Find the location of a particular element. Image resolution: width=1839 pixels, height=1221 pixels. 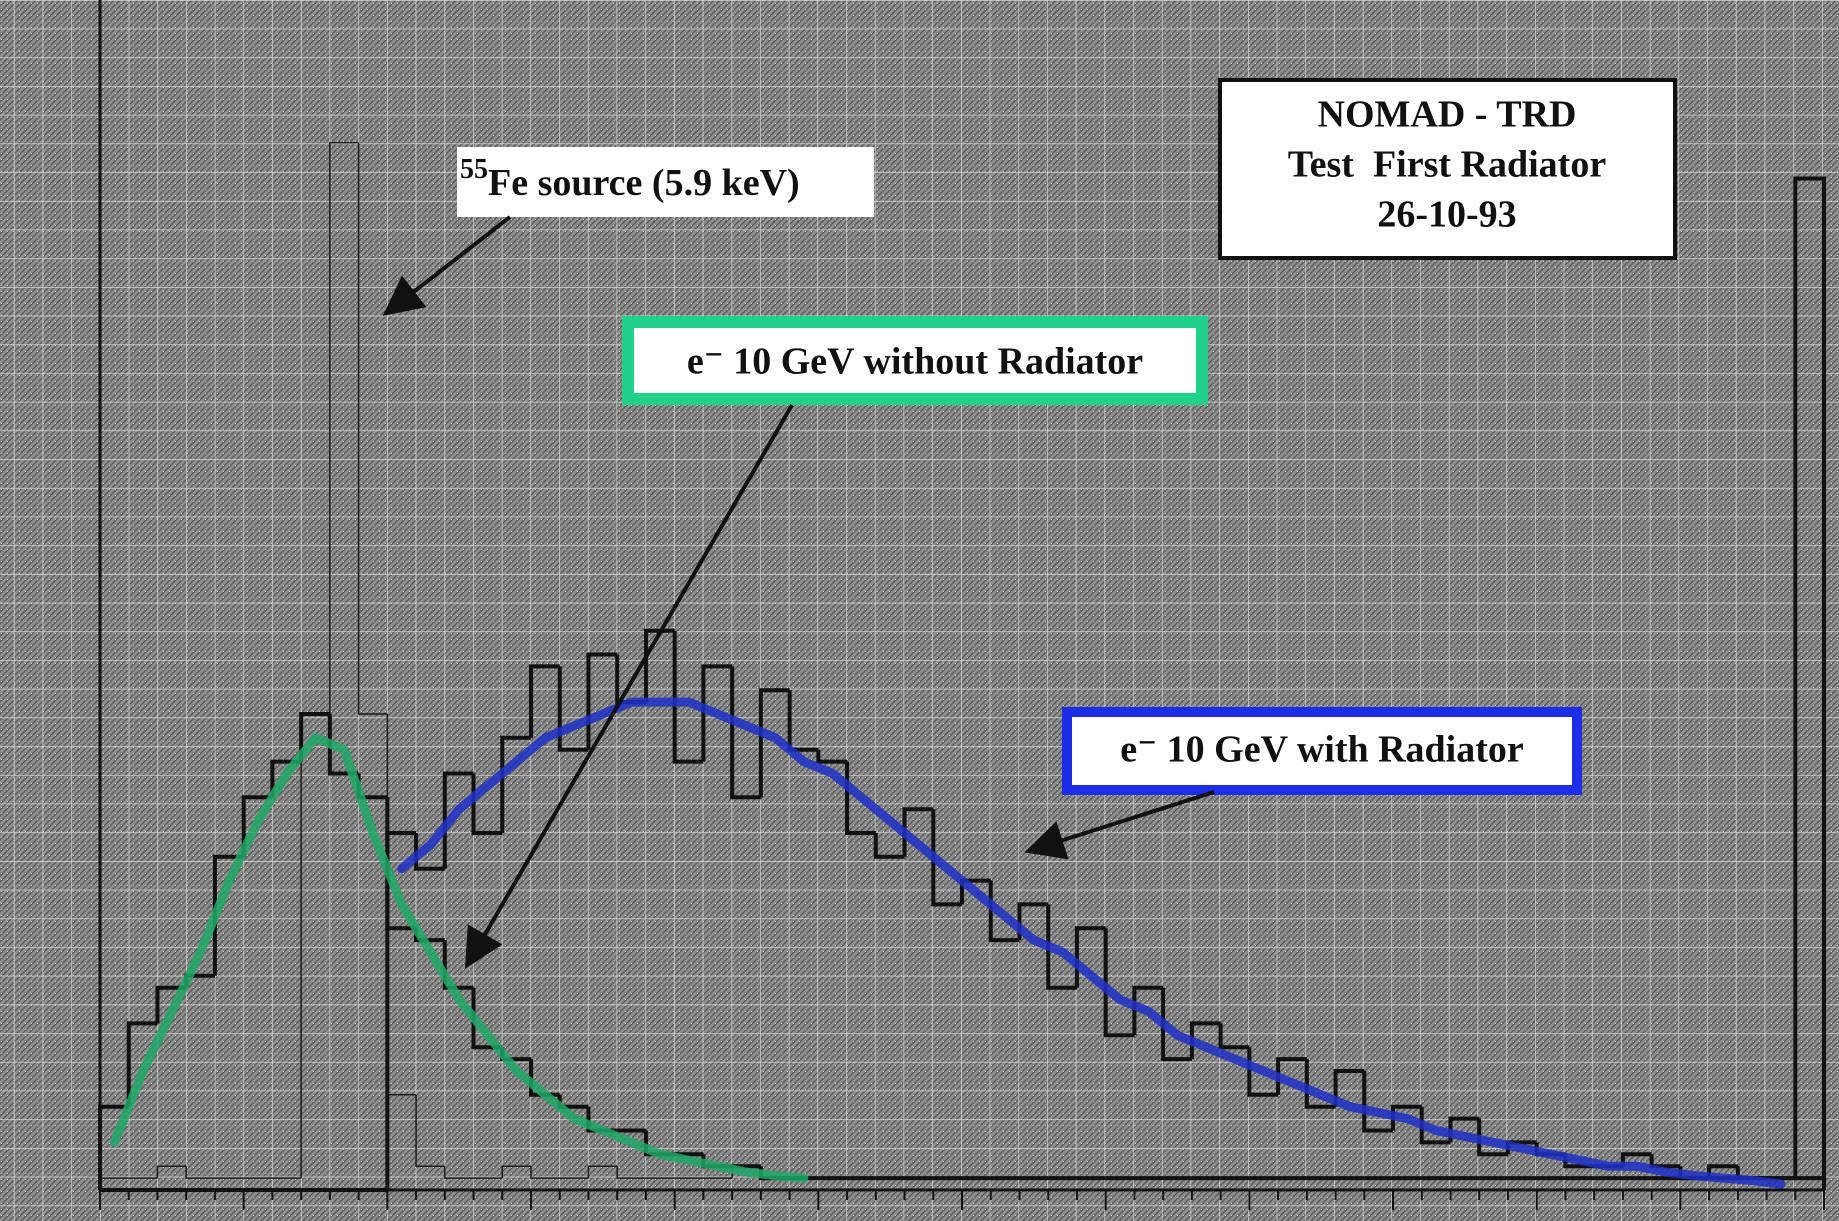

fit-curve is located at coordinates (459, 958).